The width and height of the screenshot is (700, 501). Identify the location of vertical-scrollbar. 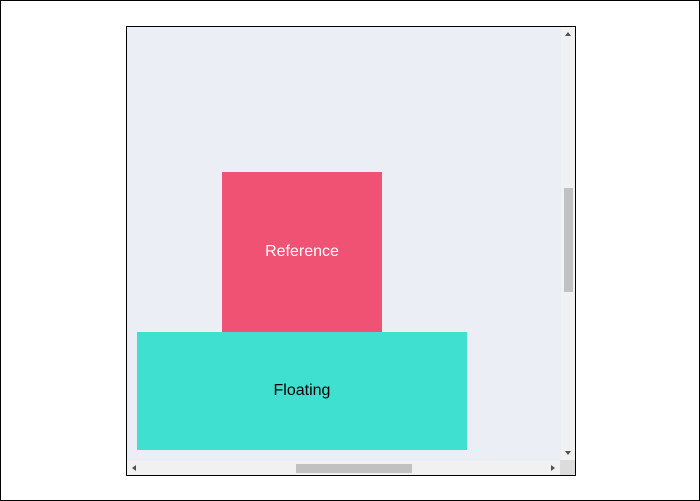
(568, 243).